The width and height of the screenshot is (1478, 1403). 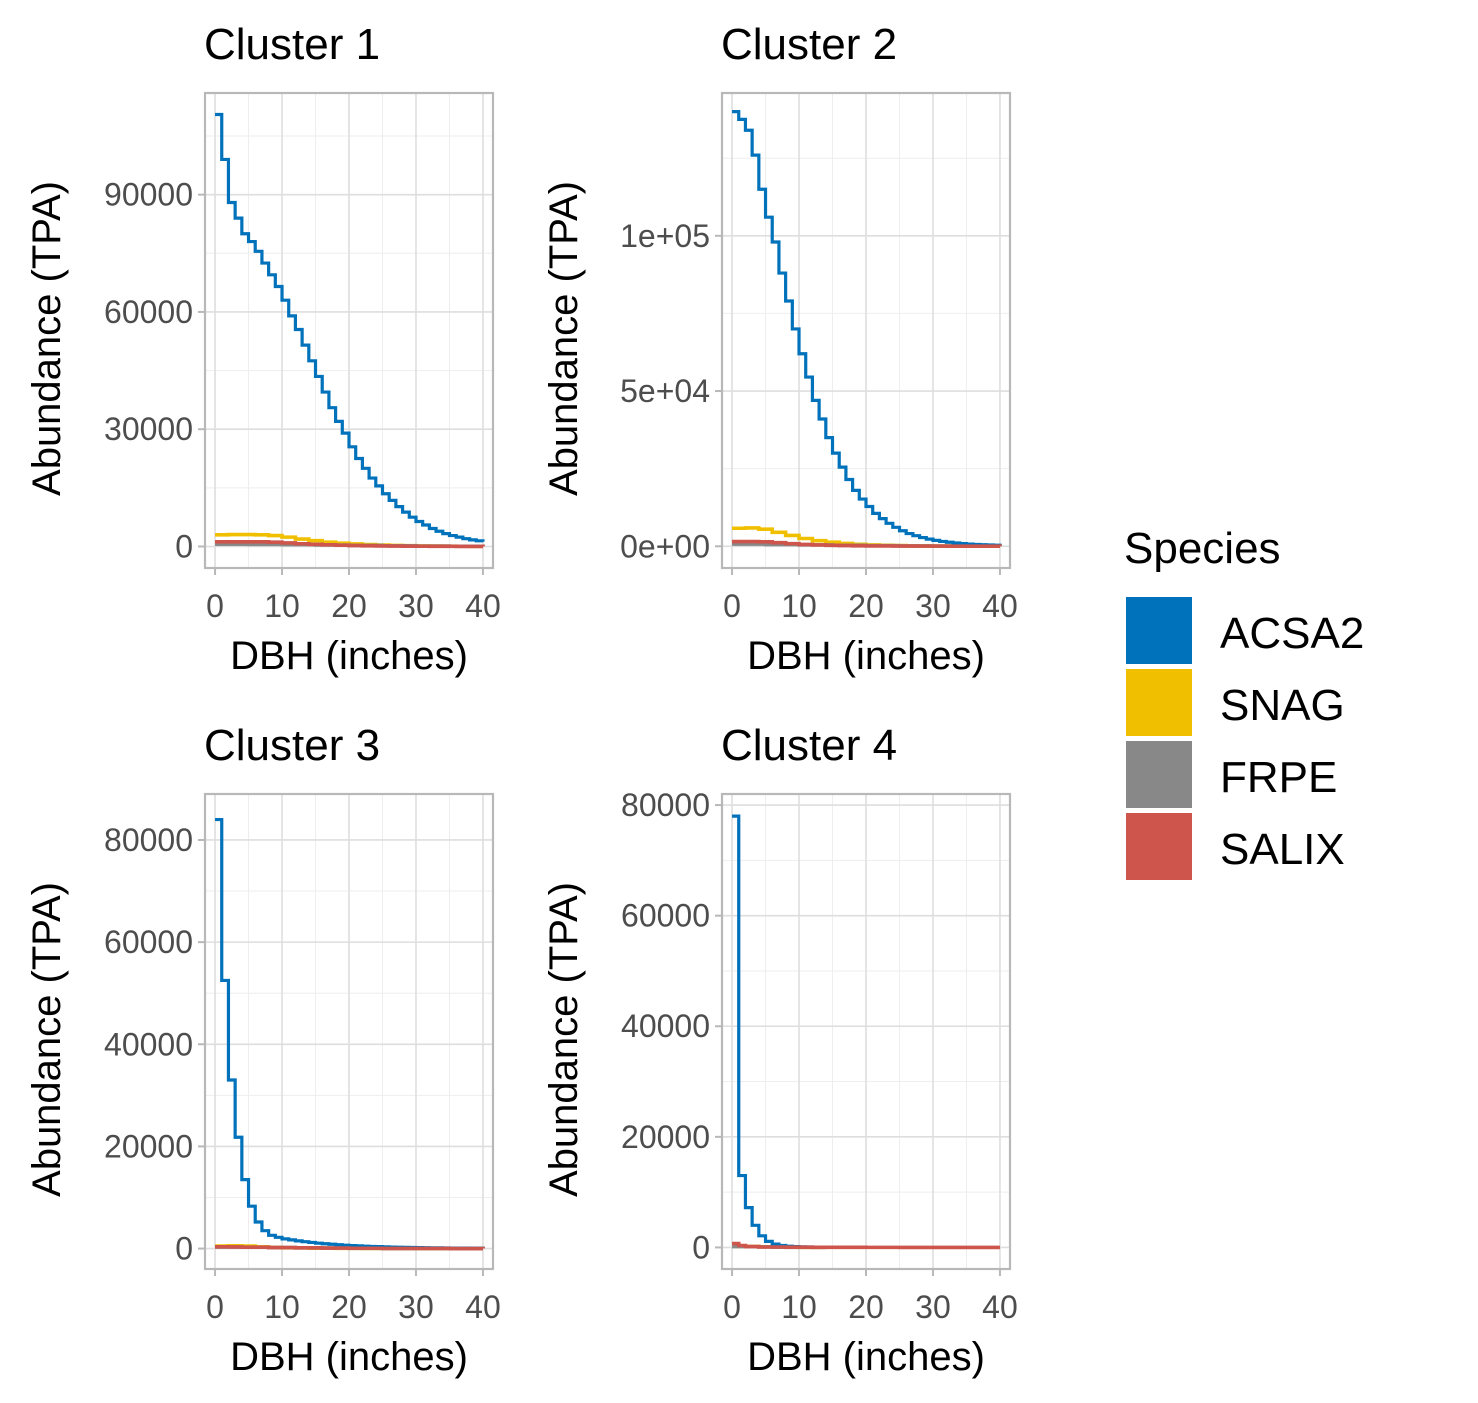 I want to click on panel-title: Cluster 1, so click(x=292, y=44).